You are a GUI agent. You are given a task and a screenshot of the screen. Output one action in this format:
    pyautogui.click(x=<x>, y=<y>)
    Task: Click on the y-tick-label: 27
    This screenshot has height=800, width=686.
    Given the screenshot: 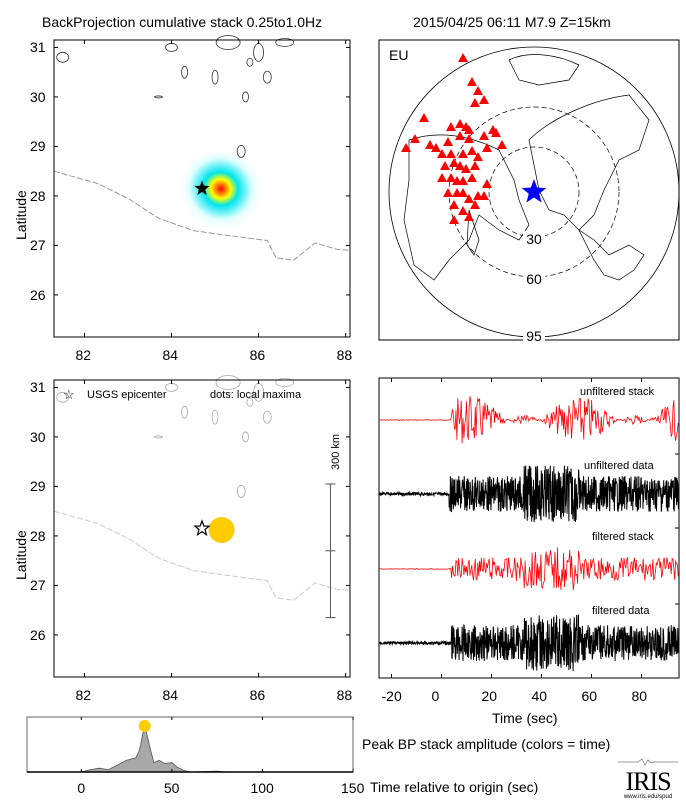 What is the action you would take?
    pyautogui.click(x=38, y=585)
    